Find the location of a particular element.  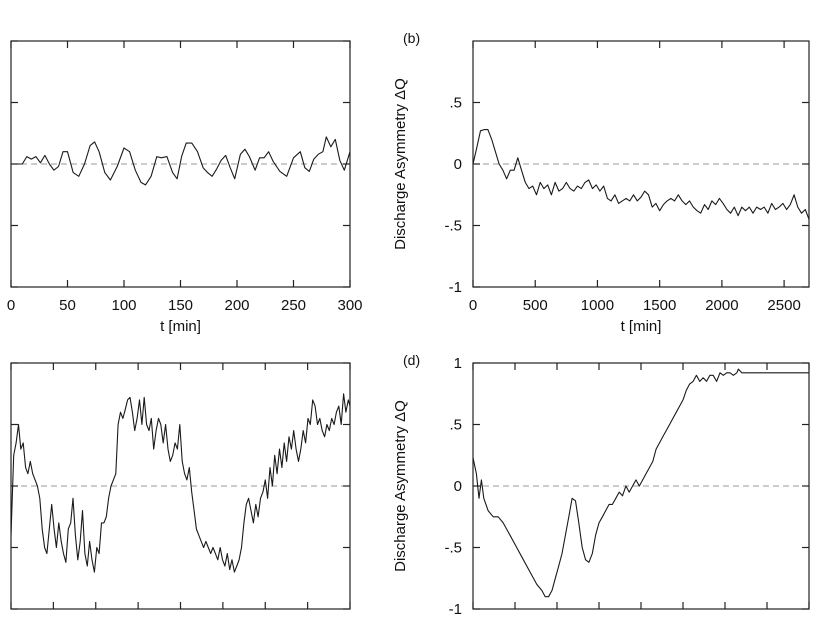

x-tick-label: 300 is located at coordinates (349, 305).